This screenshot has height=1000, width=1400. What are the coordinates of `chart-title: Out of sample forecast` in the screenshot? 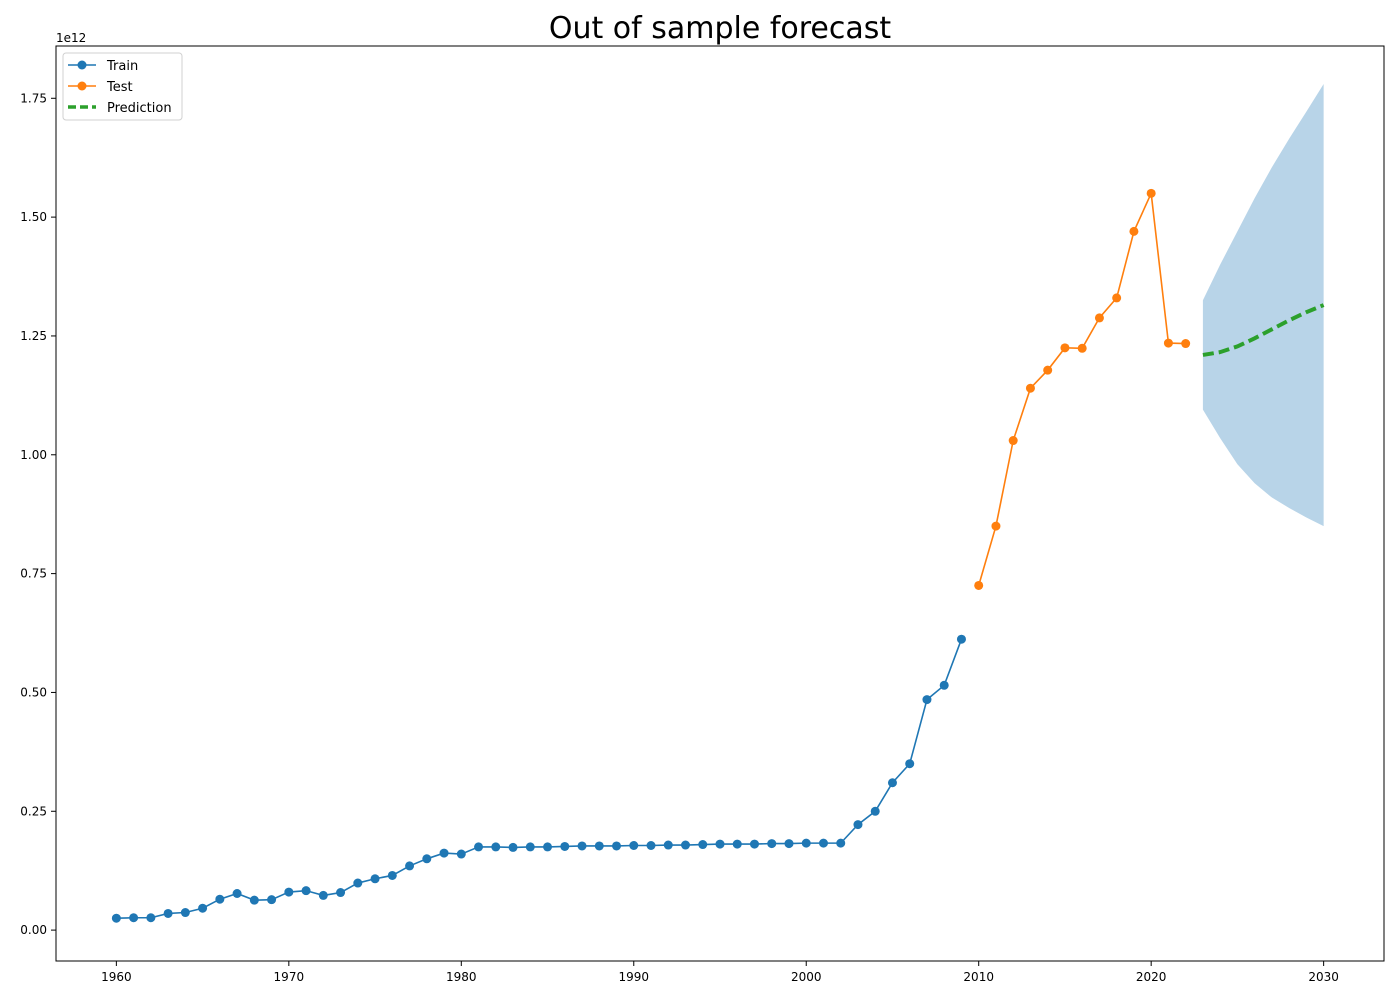 It's located at (720, 28).